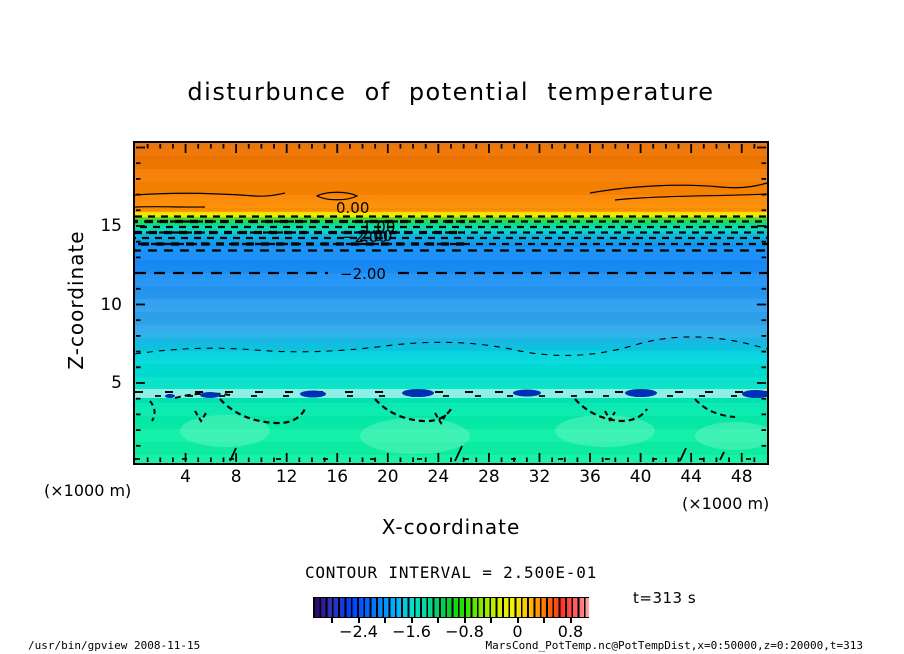 The image size is (904, 654). I want to click on footer-command-date: /usr/bin/gpview 2008-11-15, so click(114, 645).